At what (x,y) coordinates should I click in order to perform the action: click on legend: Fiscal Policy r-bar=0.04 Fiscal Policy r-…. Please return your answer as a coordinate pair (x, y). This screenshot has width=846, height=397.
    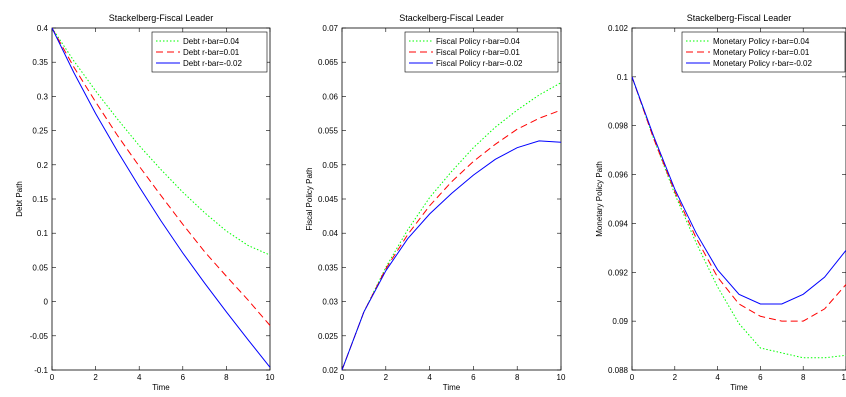
    Looking at the image, I should click on (481, 52).